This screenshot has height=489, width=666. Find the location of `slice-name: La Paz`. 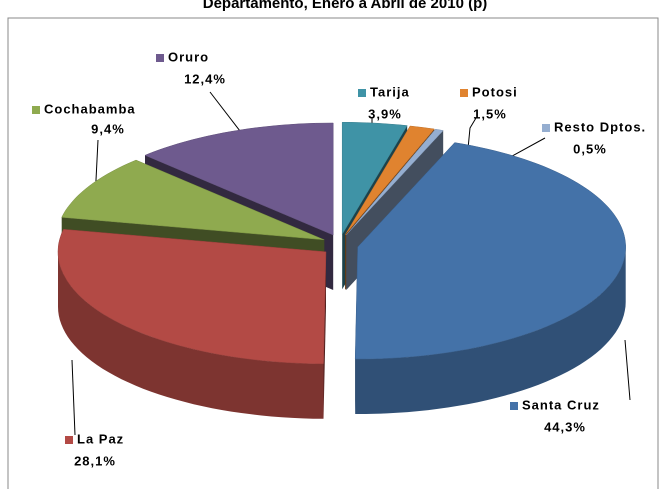

slice-name: La Paz is located at coordinates (100, 438).